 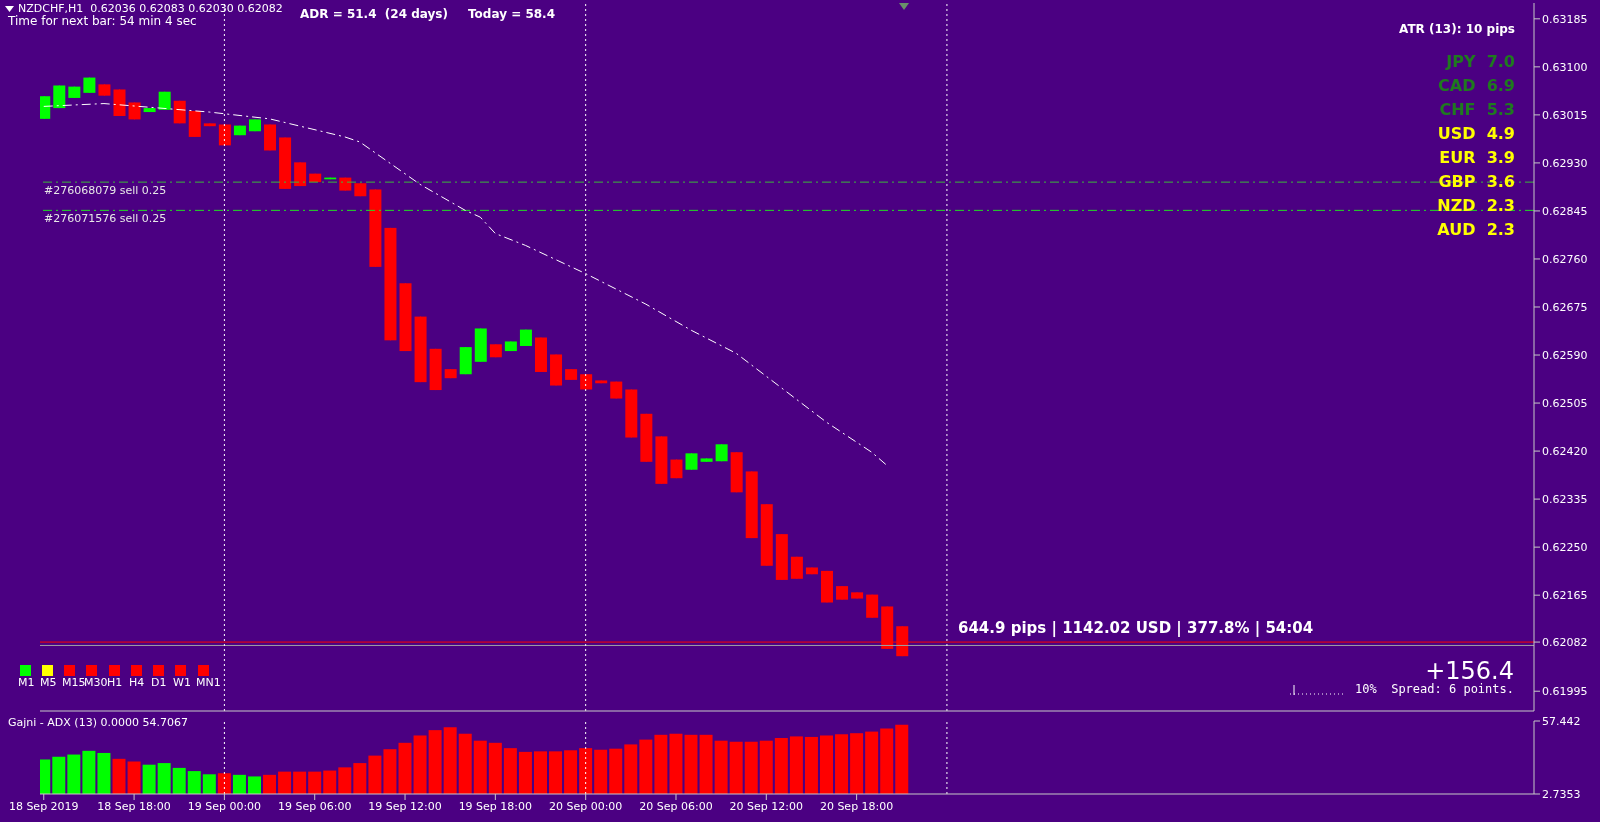 What do you see at coordinates (208, 683) in the screenshot?
I see `annotation: MN1` at bounding box center [208, 683].